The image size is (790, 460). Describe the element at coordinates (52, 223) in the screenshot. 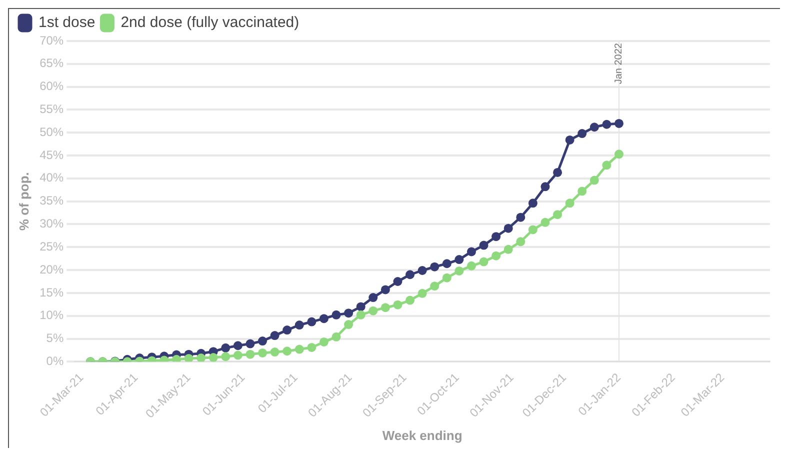

I see `y-tick-label: 30%` at that location.